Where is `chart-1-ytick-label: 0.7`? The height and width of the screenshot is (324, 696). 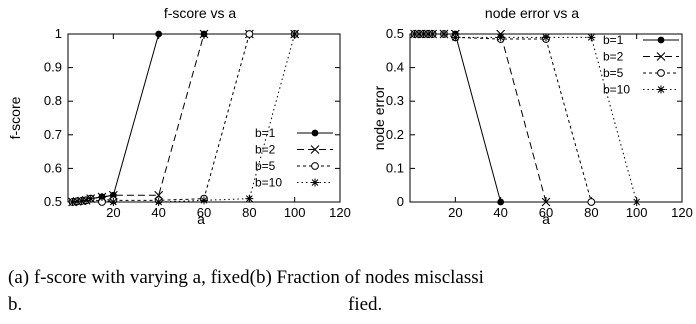 chart-1-ytick-label: 0.7 is located at coordinates (53, 134).